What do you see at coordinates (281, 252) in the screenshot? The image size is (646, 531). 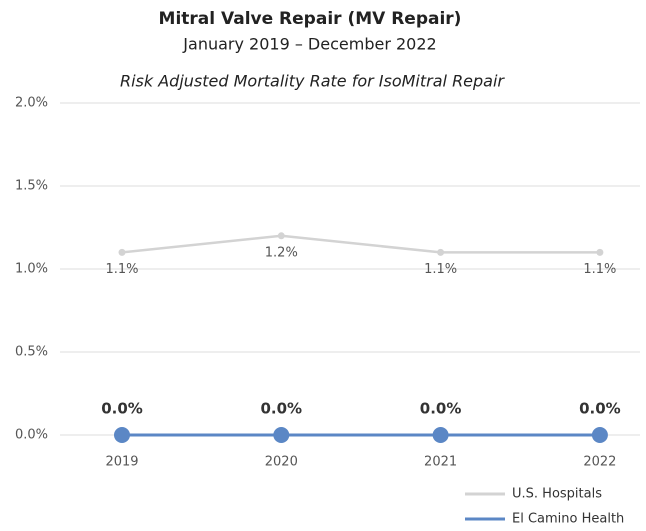 I see `data-label: 1.2%` at bounding box center [281, 252].